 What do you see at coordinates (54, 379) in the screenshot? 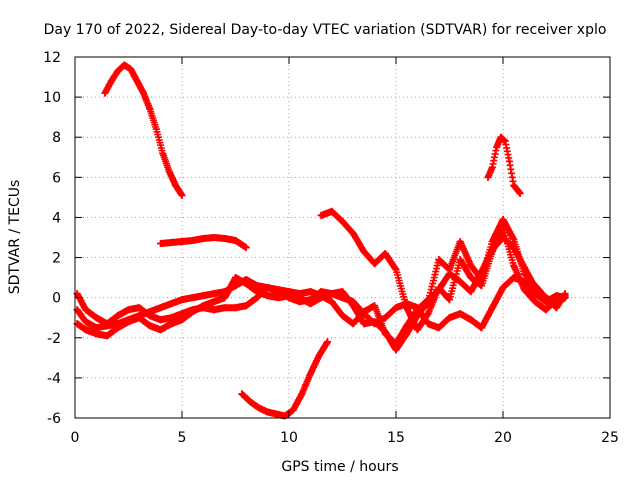
I see `y-tick-label: -4` at bounding box center [54, 379].